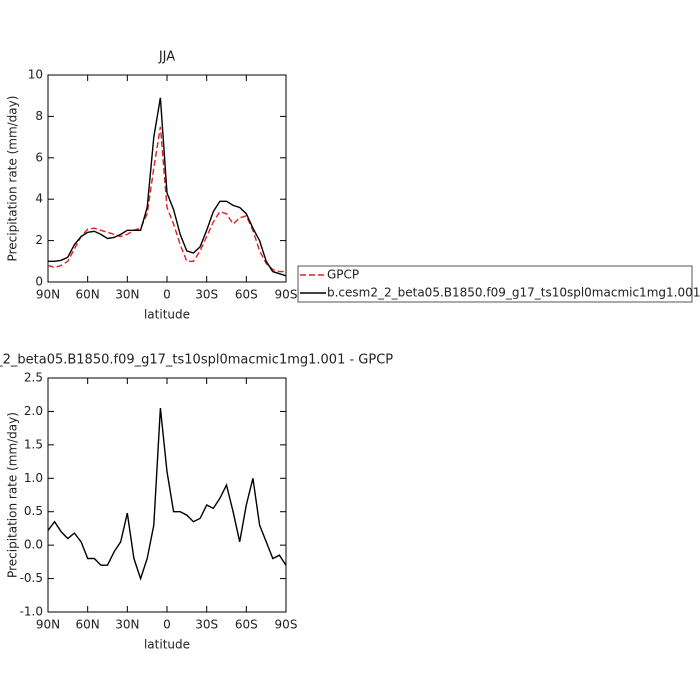  What do you see at coordinates (39, 157) in the screenshot?
I see `y-tick-label: 6` at bounding box center [39, 157].